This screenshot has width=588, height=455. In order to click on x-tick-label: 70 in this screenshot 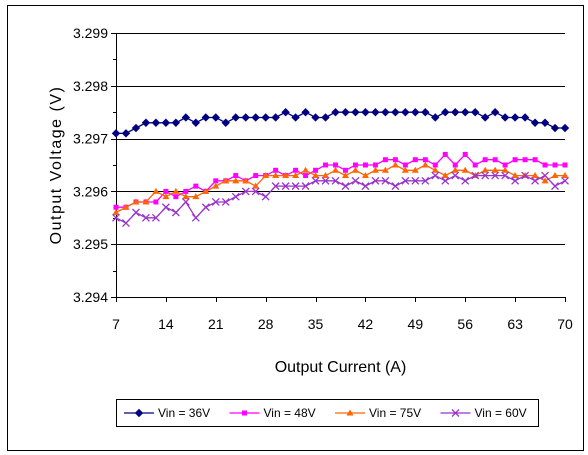, I will do `click(565, 324)`.